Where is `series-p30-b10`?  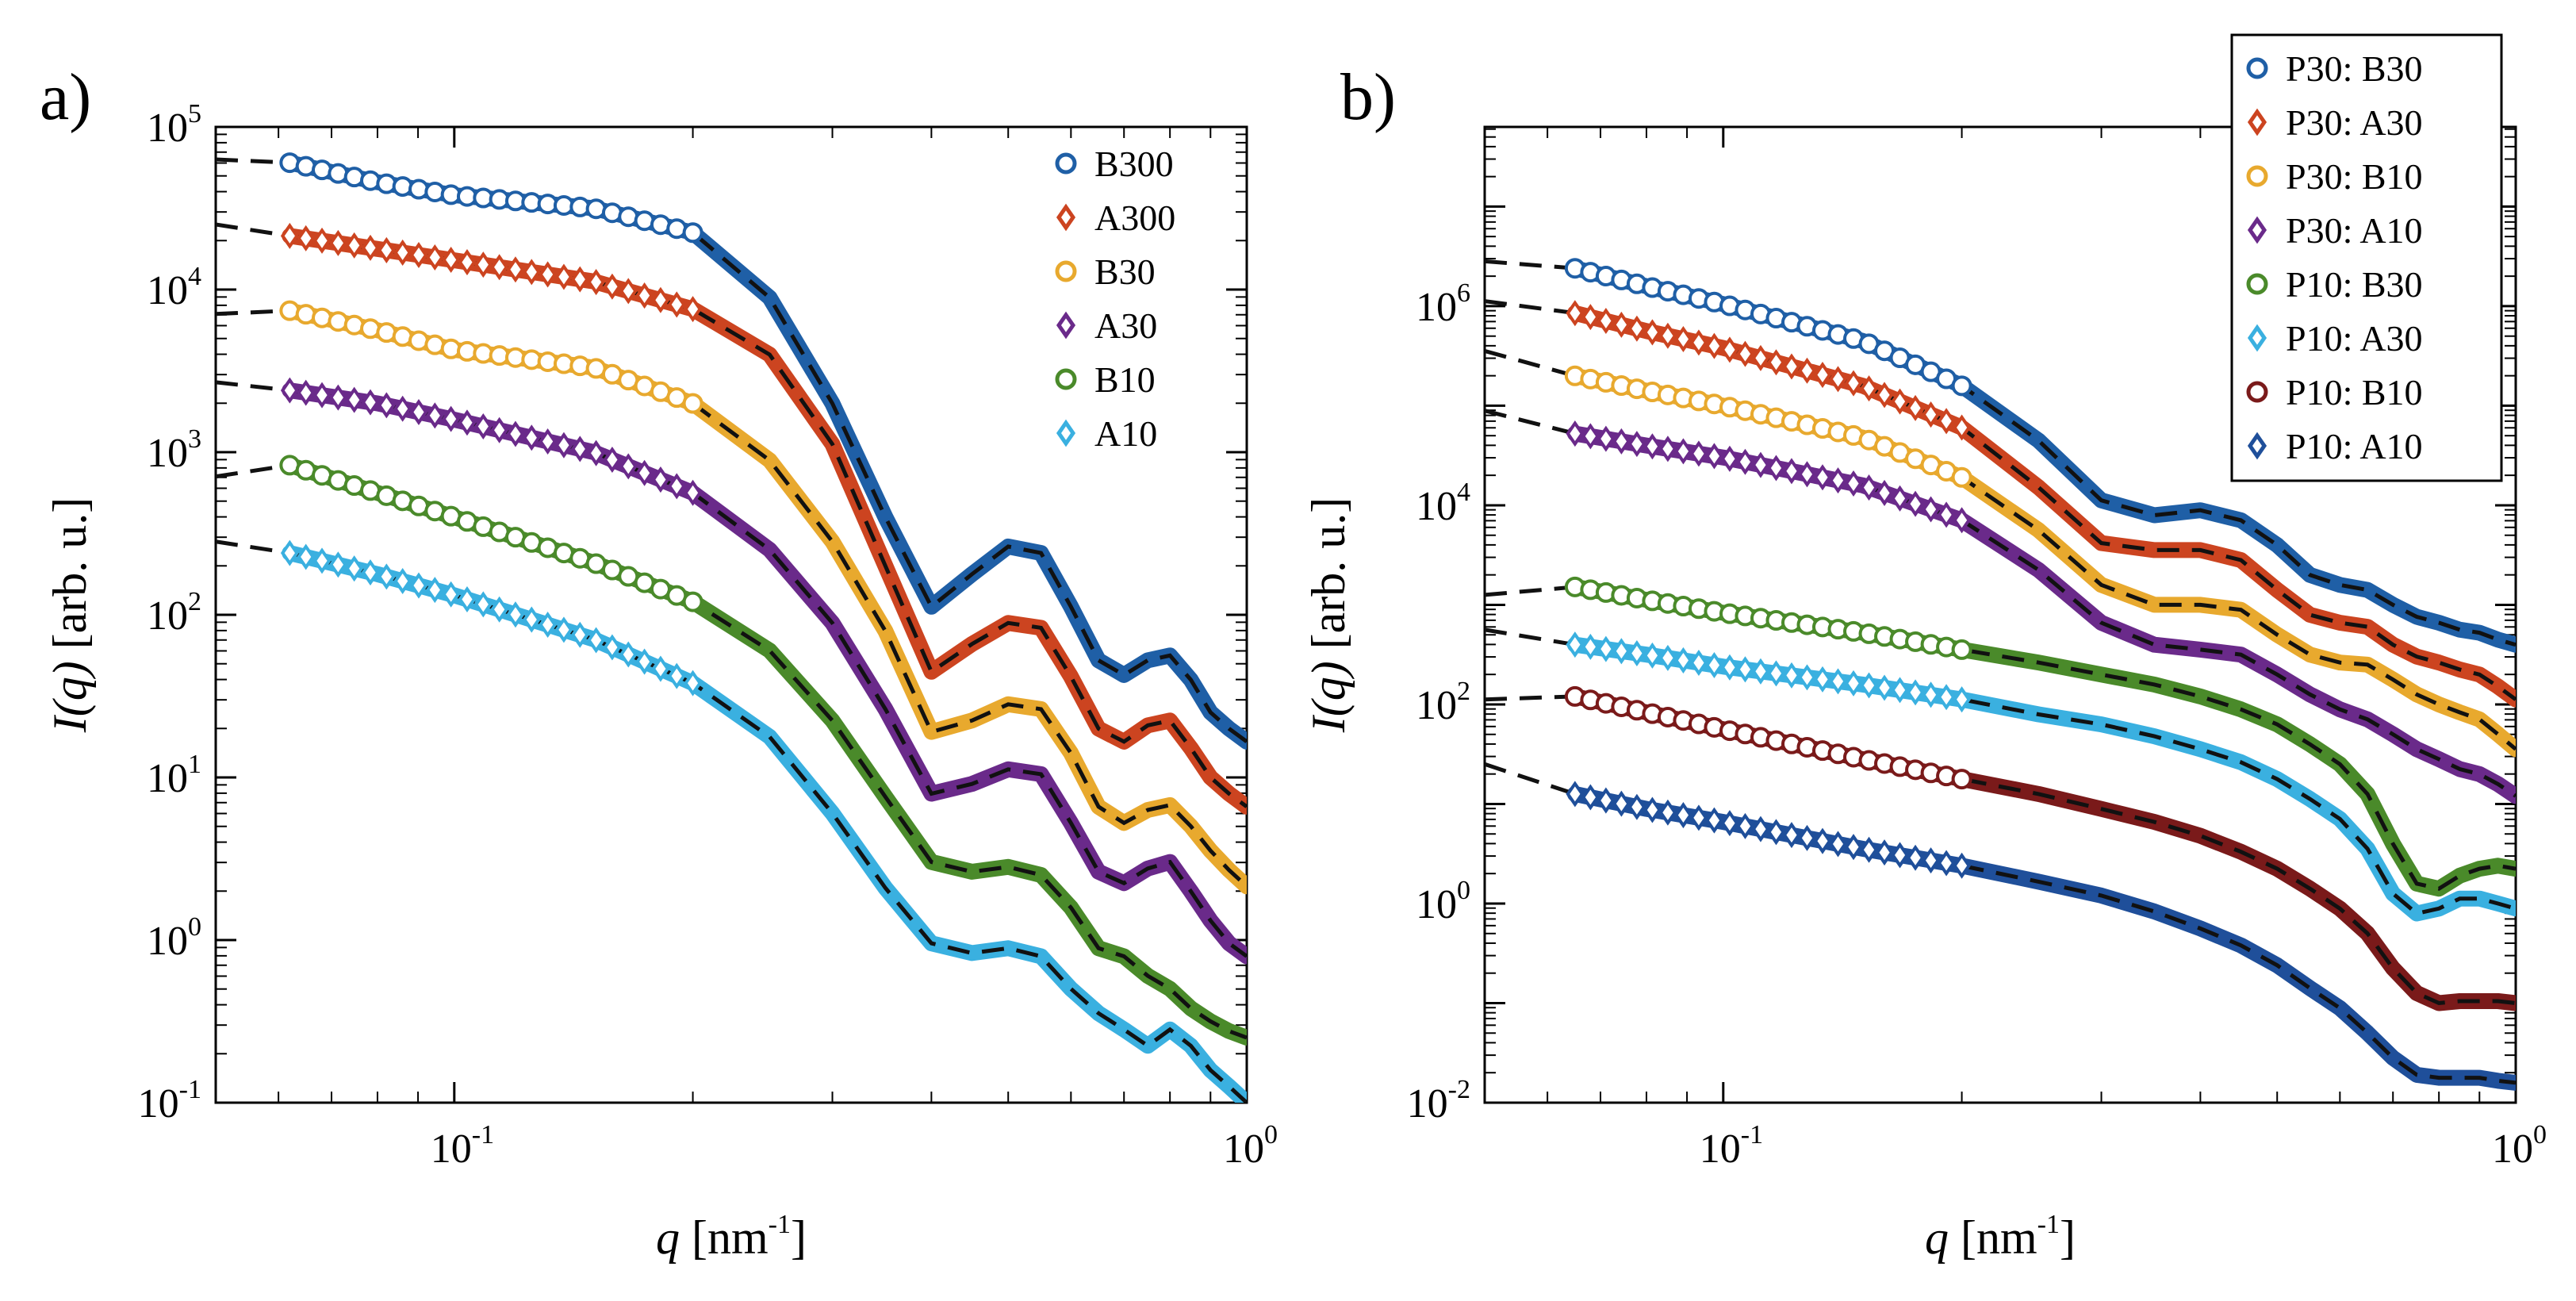
series-p30-b10 is located at coordinates (2001, 553).